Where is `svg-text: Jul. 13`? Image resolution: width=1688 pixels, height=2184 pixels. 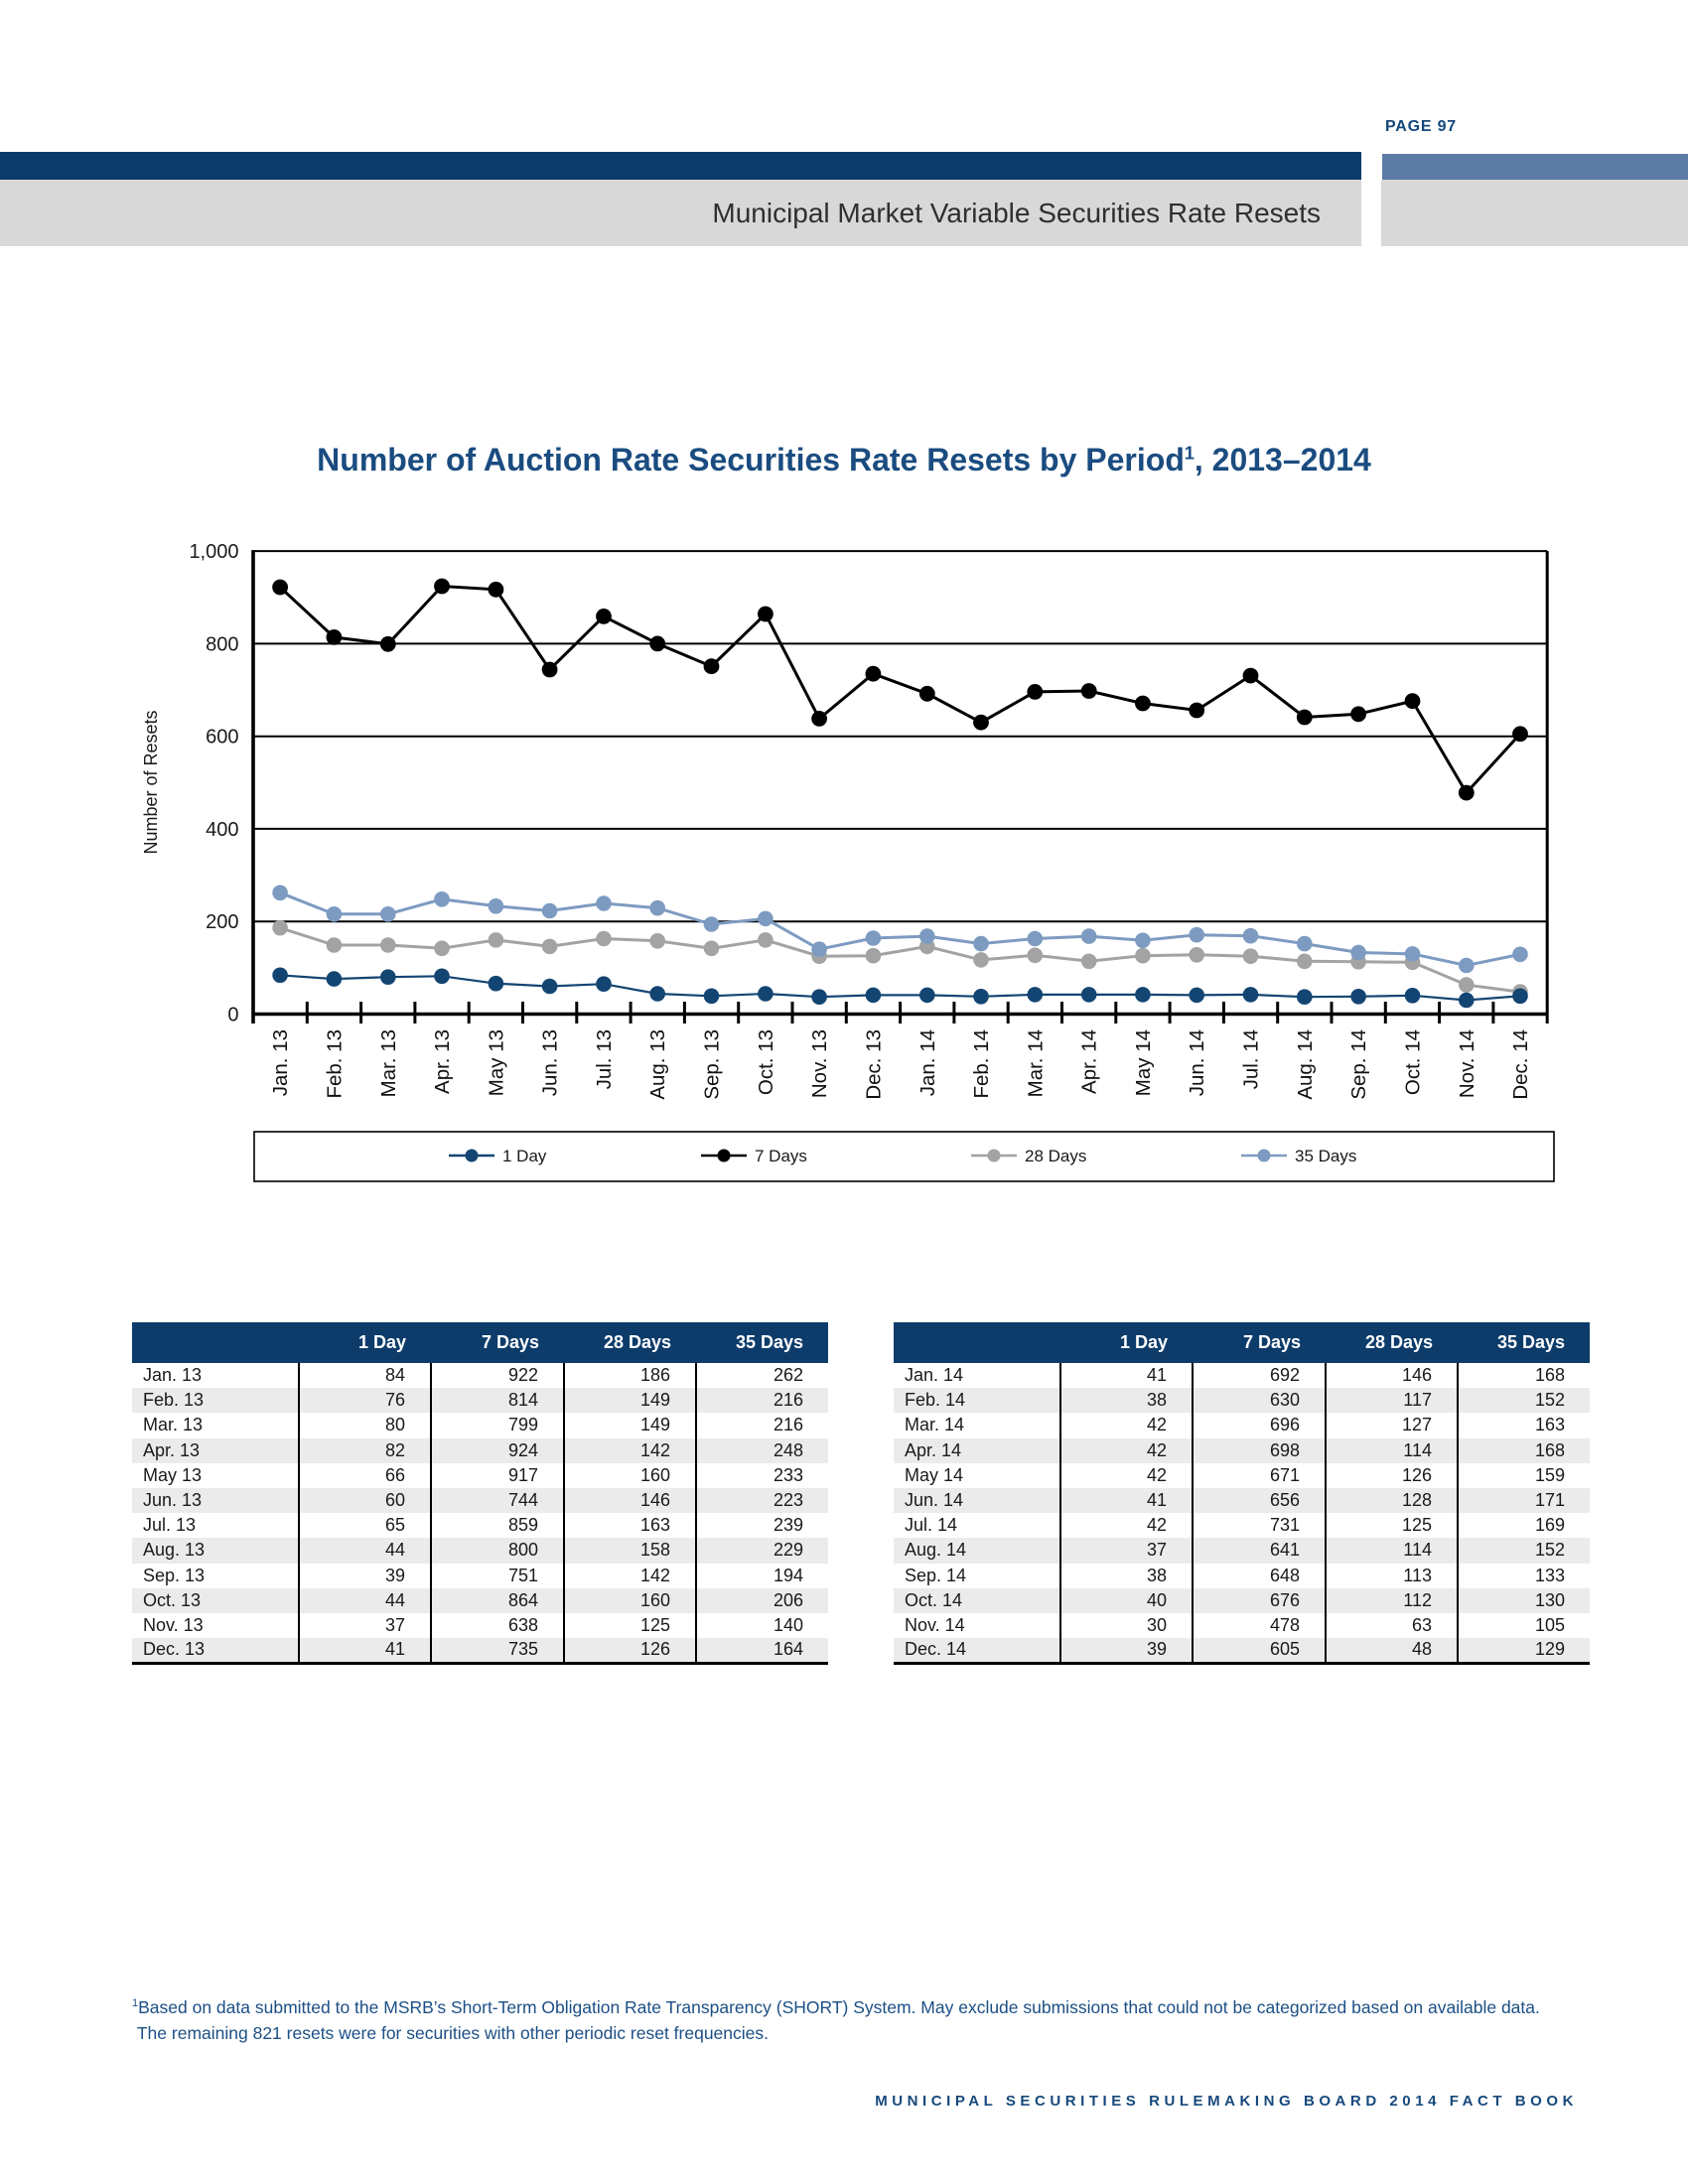 svg-text: Jul. 13 is located at coordinates (604, 1059).